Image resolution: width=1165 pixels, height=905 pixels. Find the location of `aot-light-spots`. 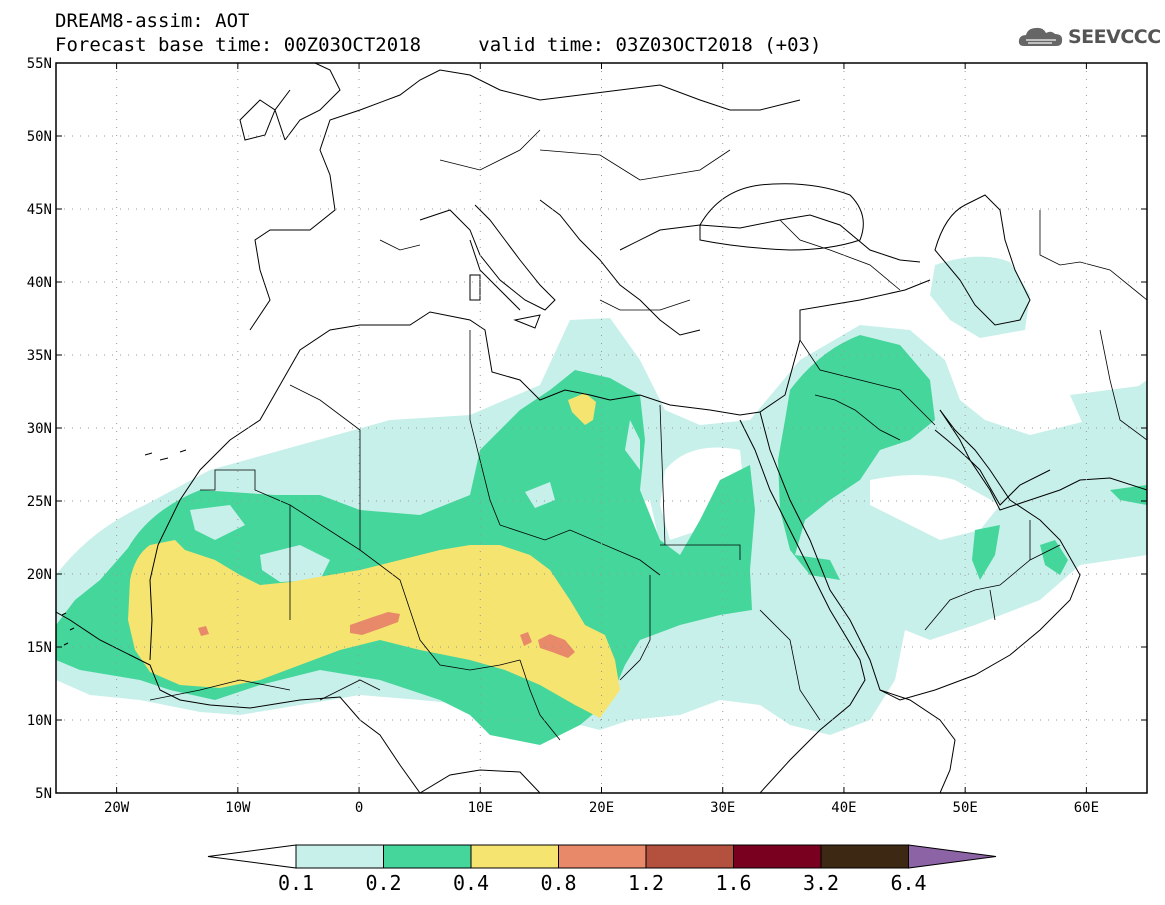

aot-light-spots is located at coordinates (415, 501).